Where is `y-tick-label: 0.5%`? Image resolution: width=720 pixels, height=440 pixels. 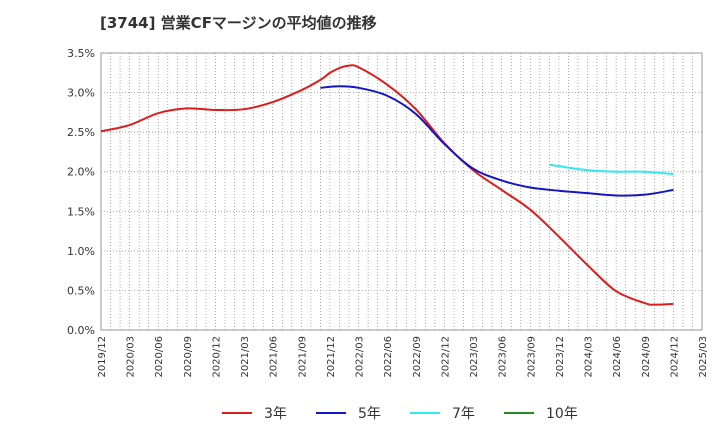
y-tick-label: 0.5% is located at coordinates (81, 290).